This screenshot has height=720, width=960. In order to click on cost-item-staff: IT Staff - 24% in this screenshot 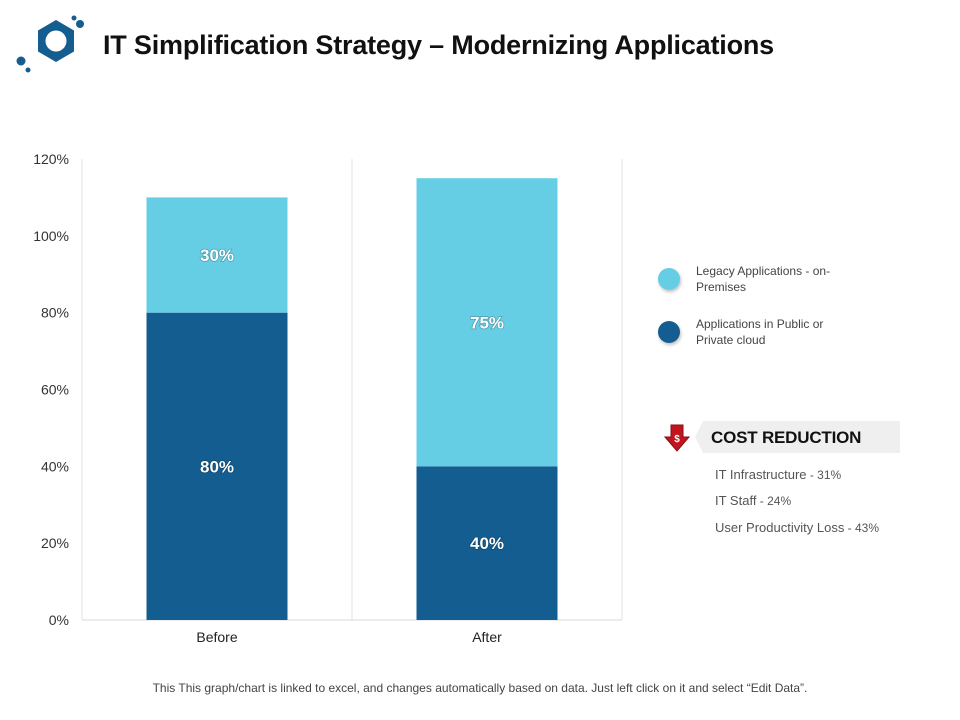, I will do `click(753, 500)`.